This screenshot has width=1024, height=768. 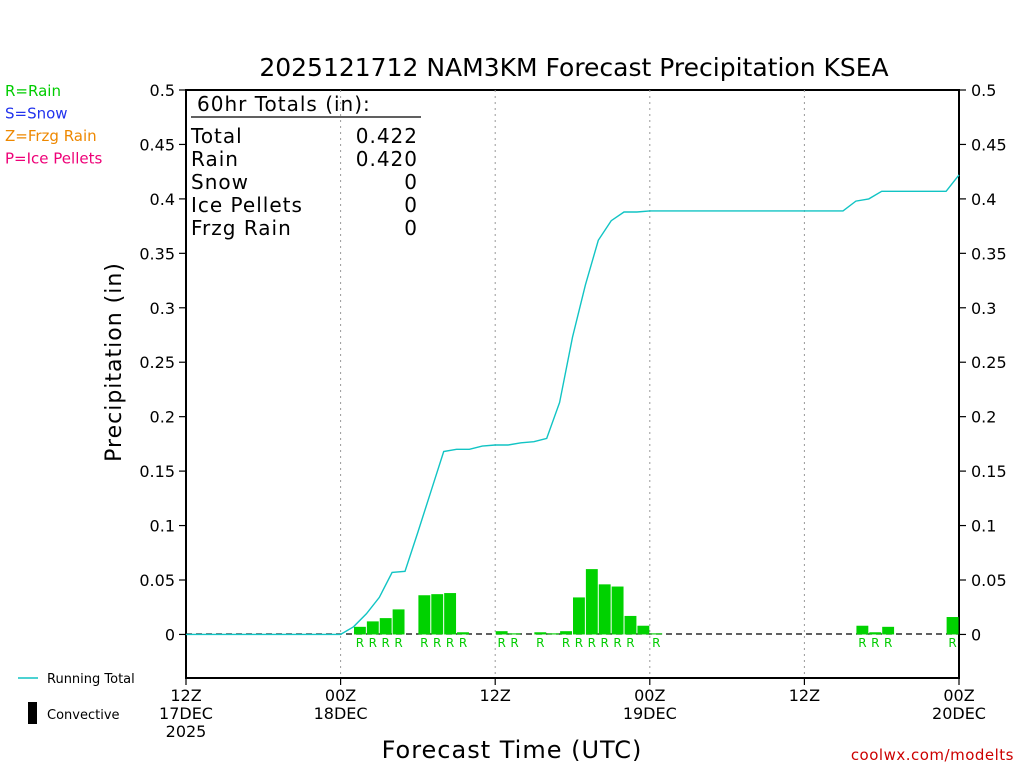 I want to click on precip-type-legend-item: R=Rain, so click(x=33, y=91).